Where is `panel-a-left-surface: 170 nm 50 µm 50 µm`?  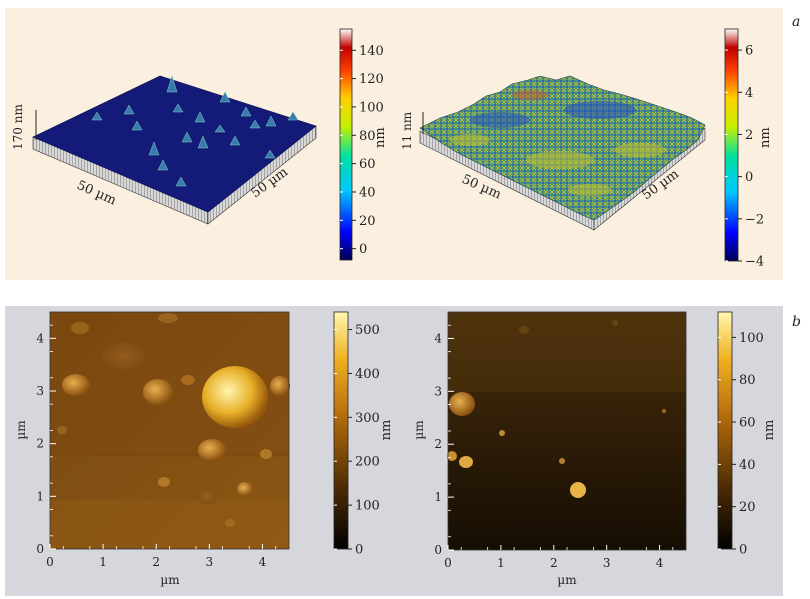 panel-a-left-surface: 170 nm 50 µm 50 µm is located at coordinates (164, 150).